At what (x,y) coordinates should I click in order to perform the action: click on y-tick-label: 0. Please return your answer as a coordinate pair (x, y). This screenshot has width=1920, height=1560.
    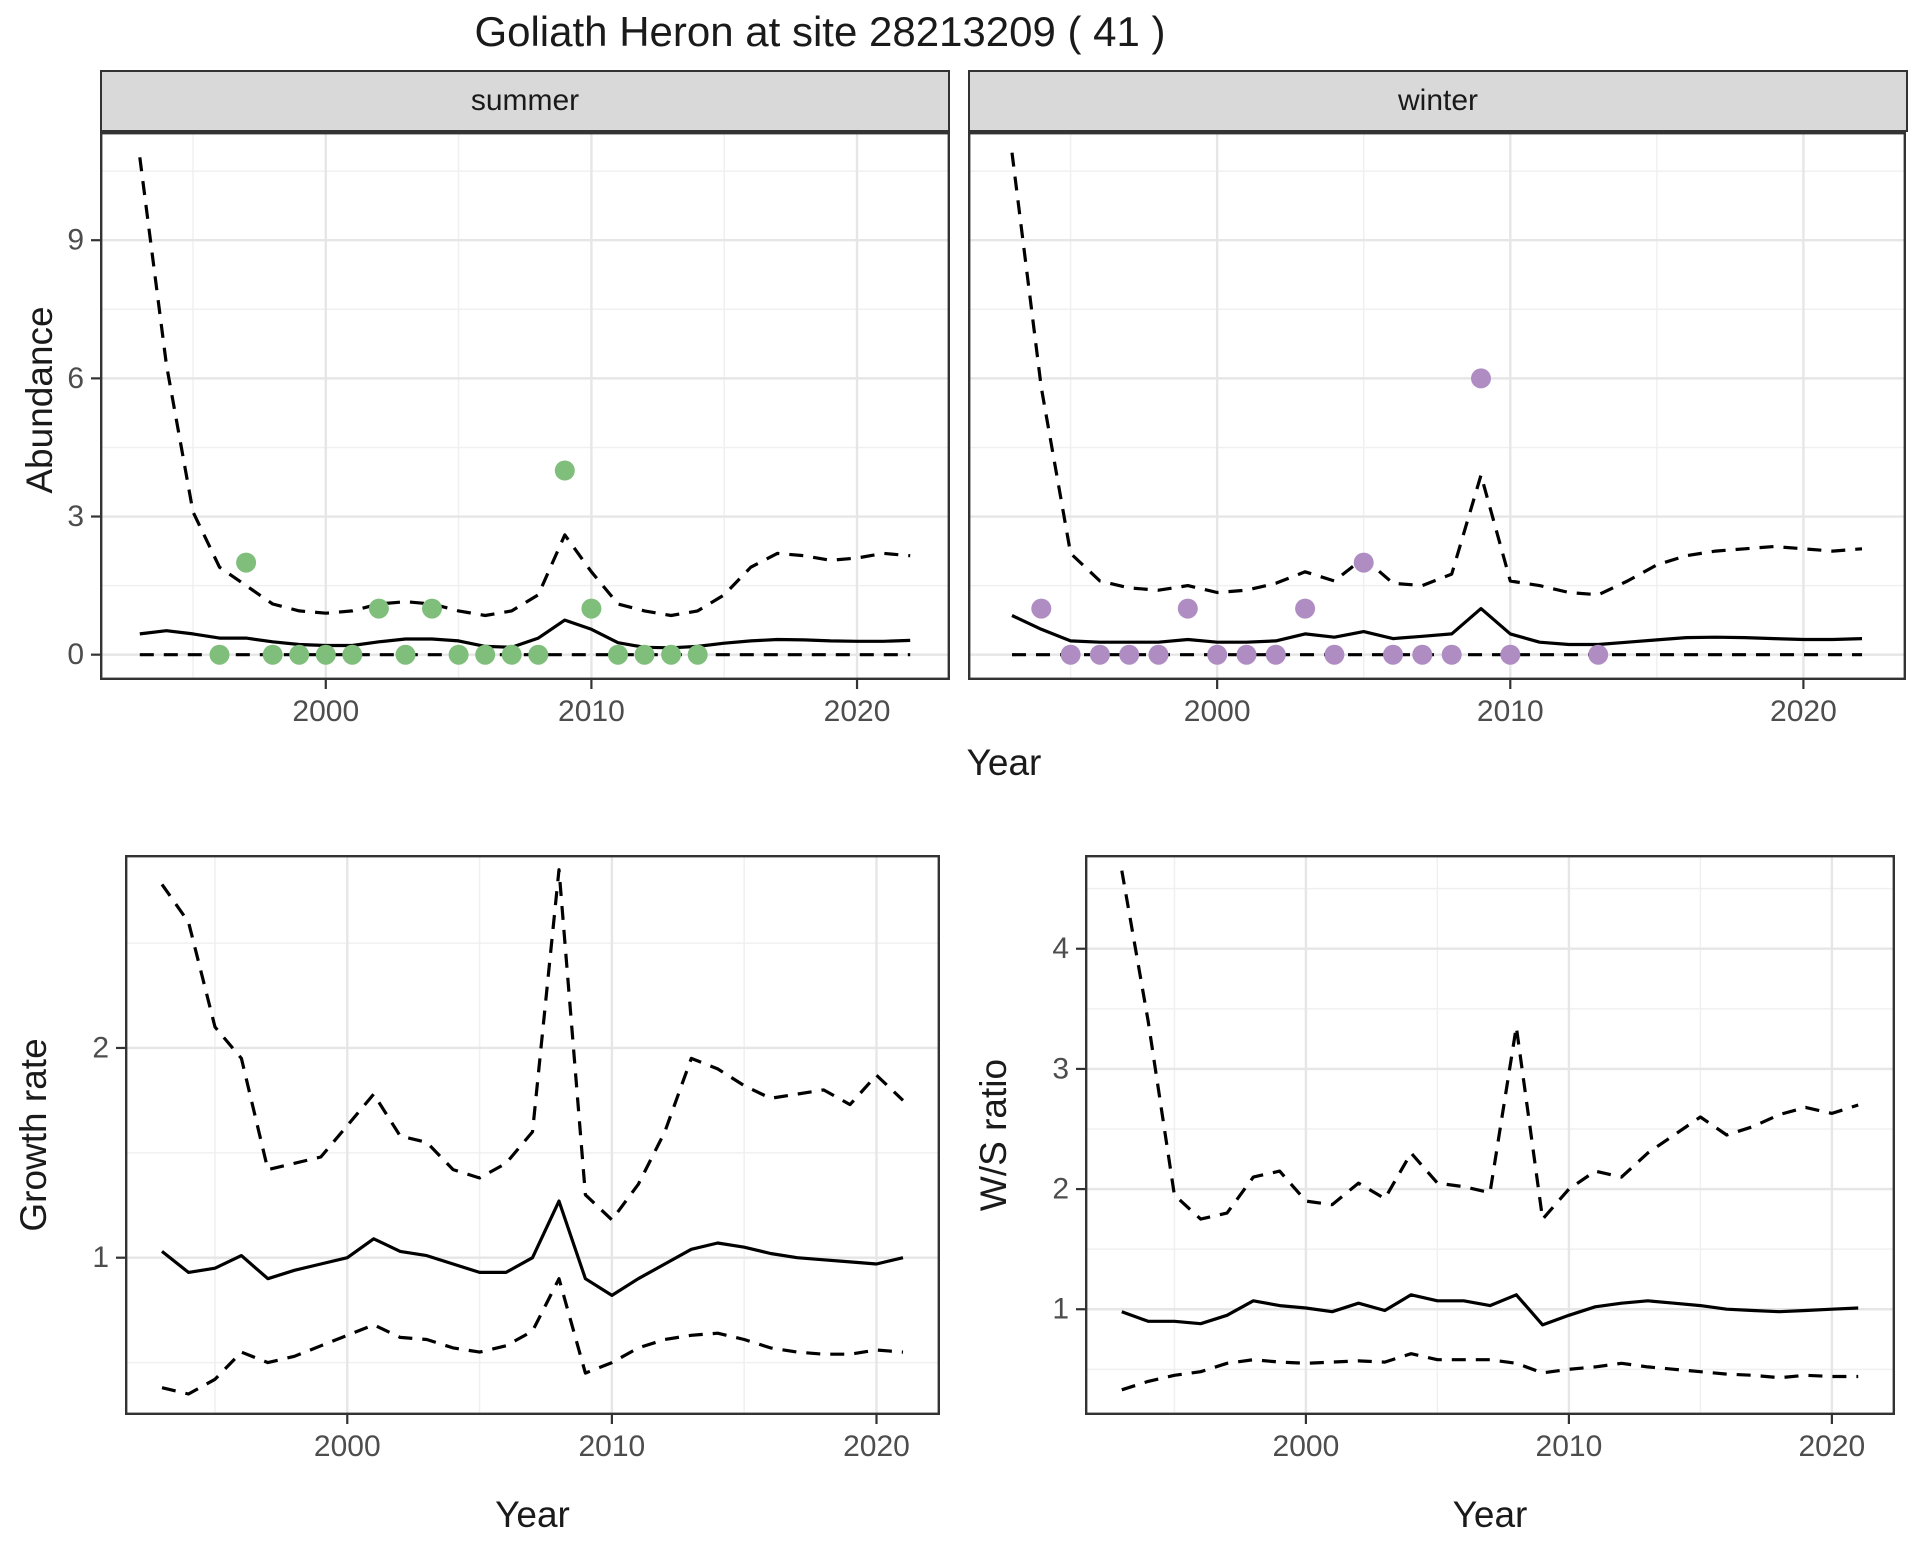
    Looking at the image, I should click on (75, 654).